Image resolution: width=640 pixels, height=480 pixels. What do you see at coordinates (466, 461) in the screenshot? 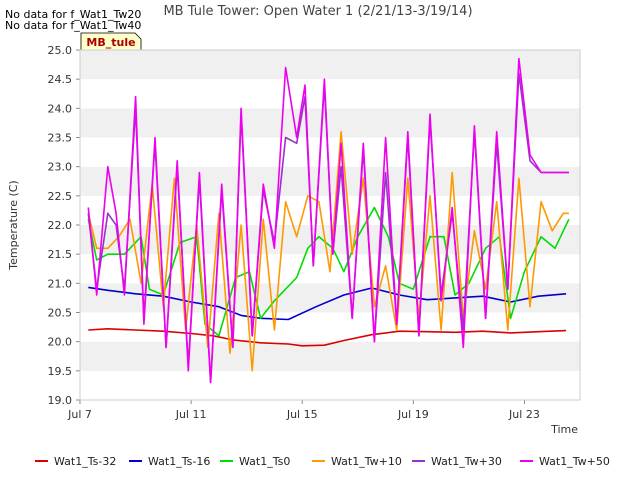
I see `legend-label: Wat1_Tw+30` at bounding box center [466, 461].